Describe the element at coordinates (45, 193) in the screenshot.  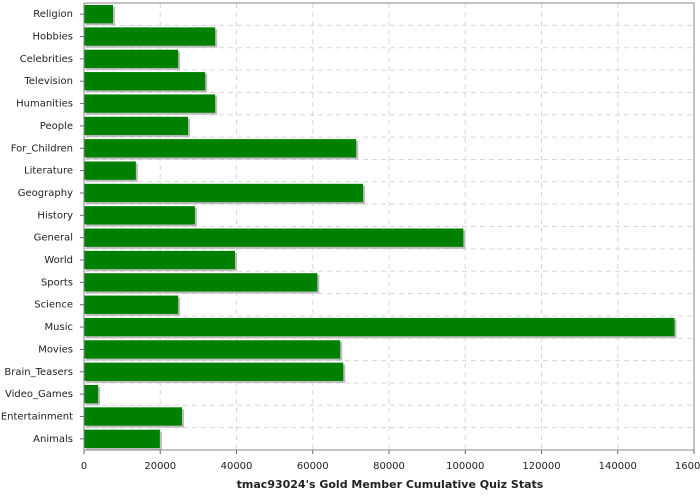
I see `y-tick-label: Geography` at that location.